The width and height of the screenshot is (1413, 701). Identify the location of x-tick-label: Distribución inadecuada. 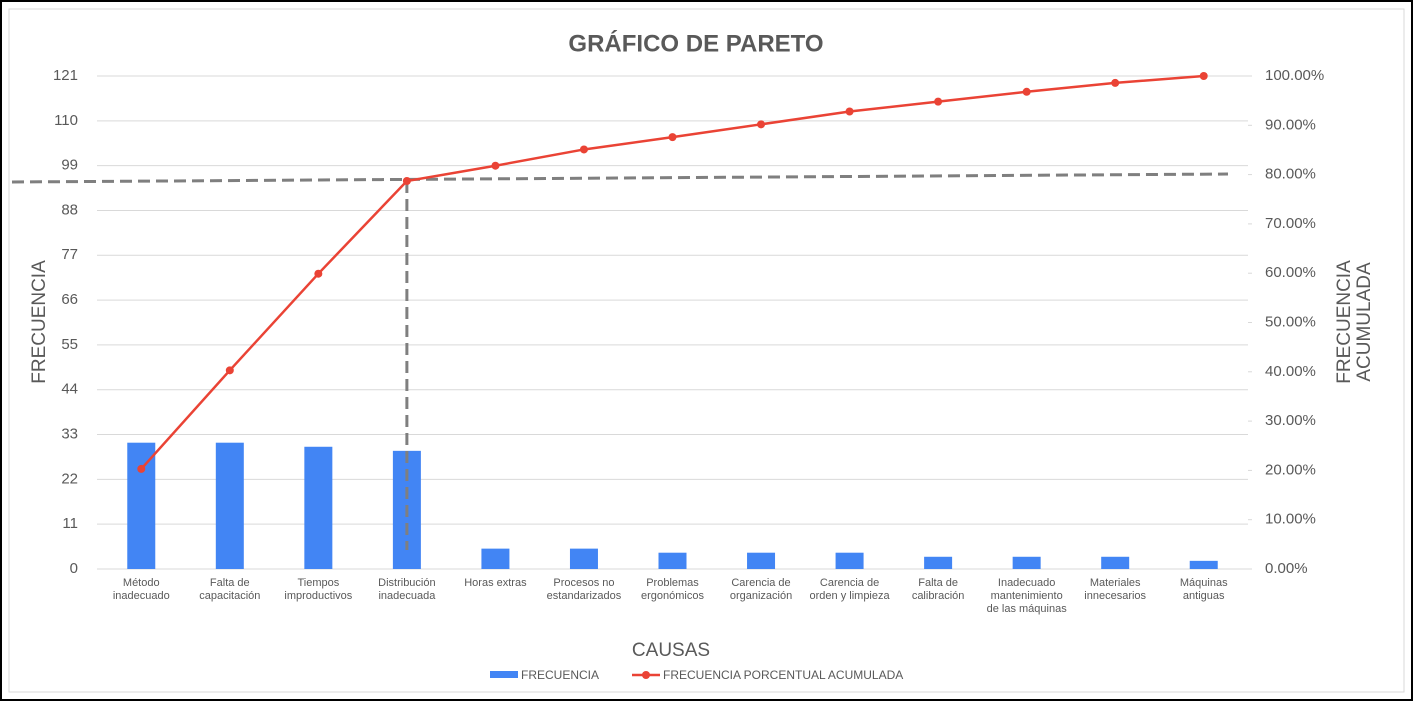
(407, 589).